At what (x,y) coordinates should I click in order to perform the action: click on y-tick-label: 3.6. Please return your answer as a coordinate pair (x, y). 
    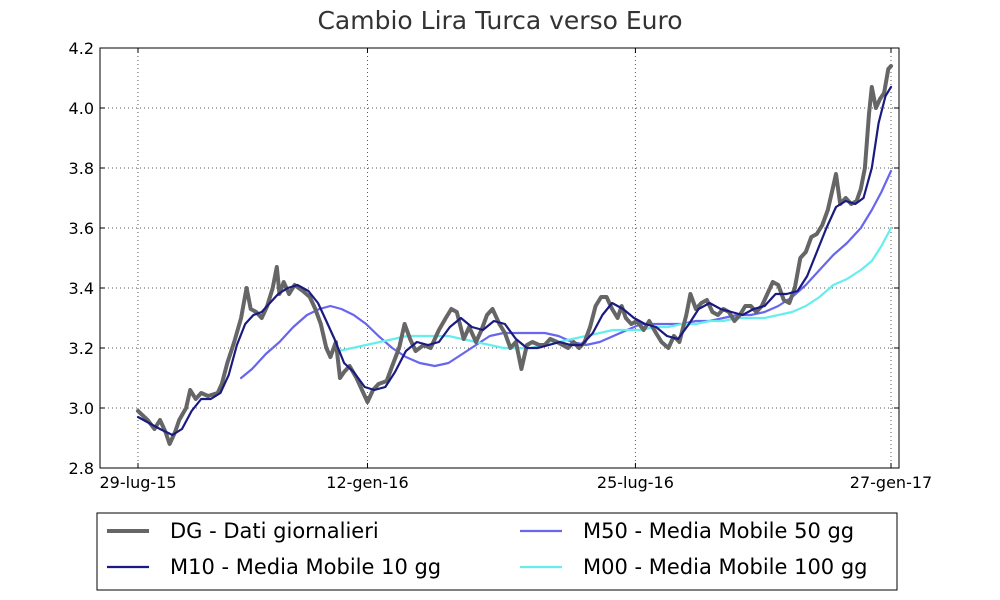
    Looking at the image, I should click on (81, 228).